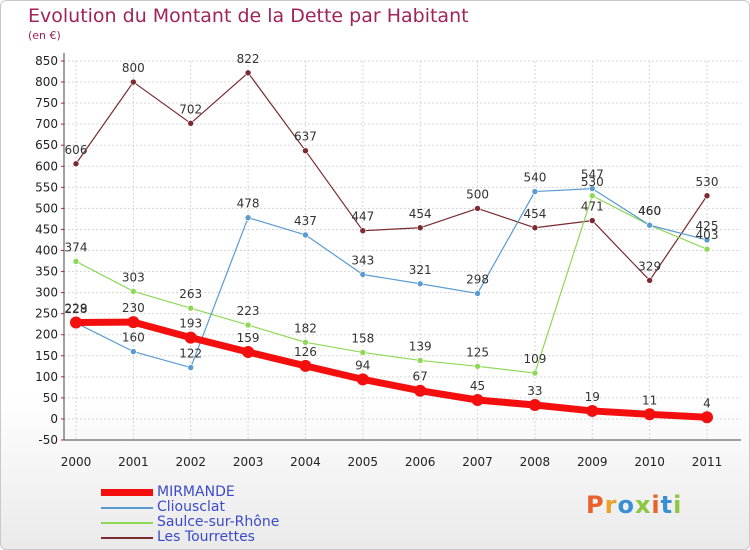 The image size is (750, 550). Describe the element at coordinates (420, 346) in the screenshot. I see `data-label: 139` at that location.